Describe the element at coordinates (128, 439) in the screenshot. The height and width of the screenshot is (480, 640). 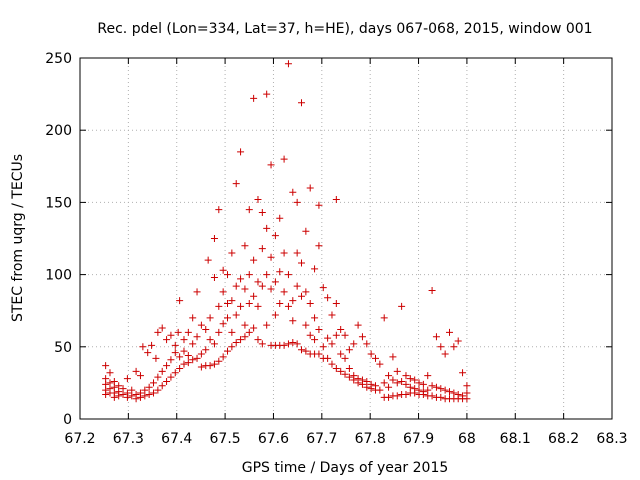
I see `x-tick-label: 67.3` at that location.